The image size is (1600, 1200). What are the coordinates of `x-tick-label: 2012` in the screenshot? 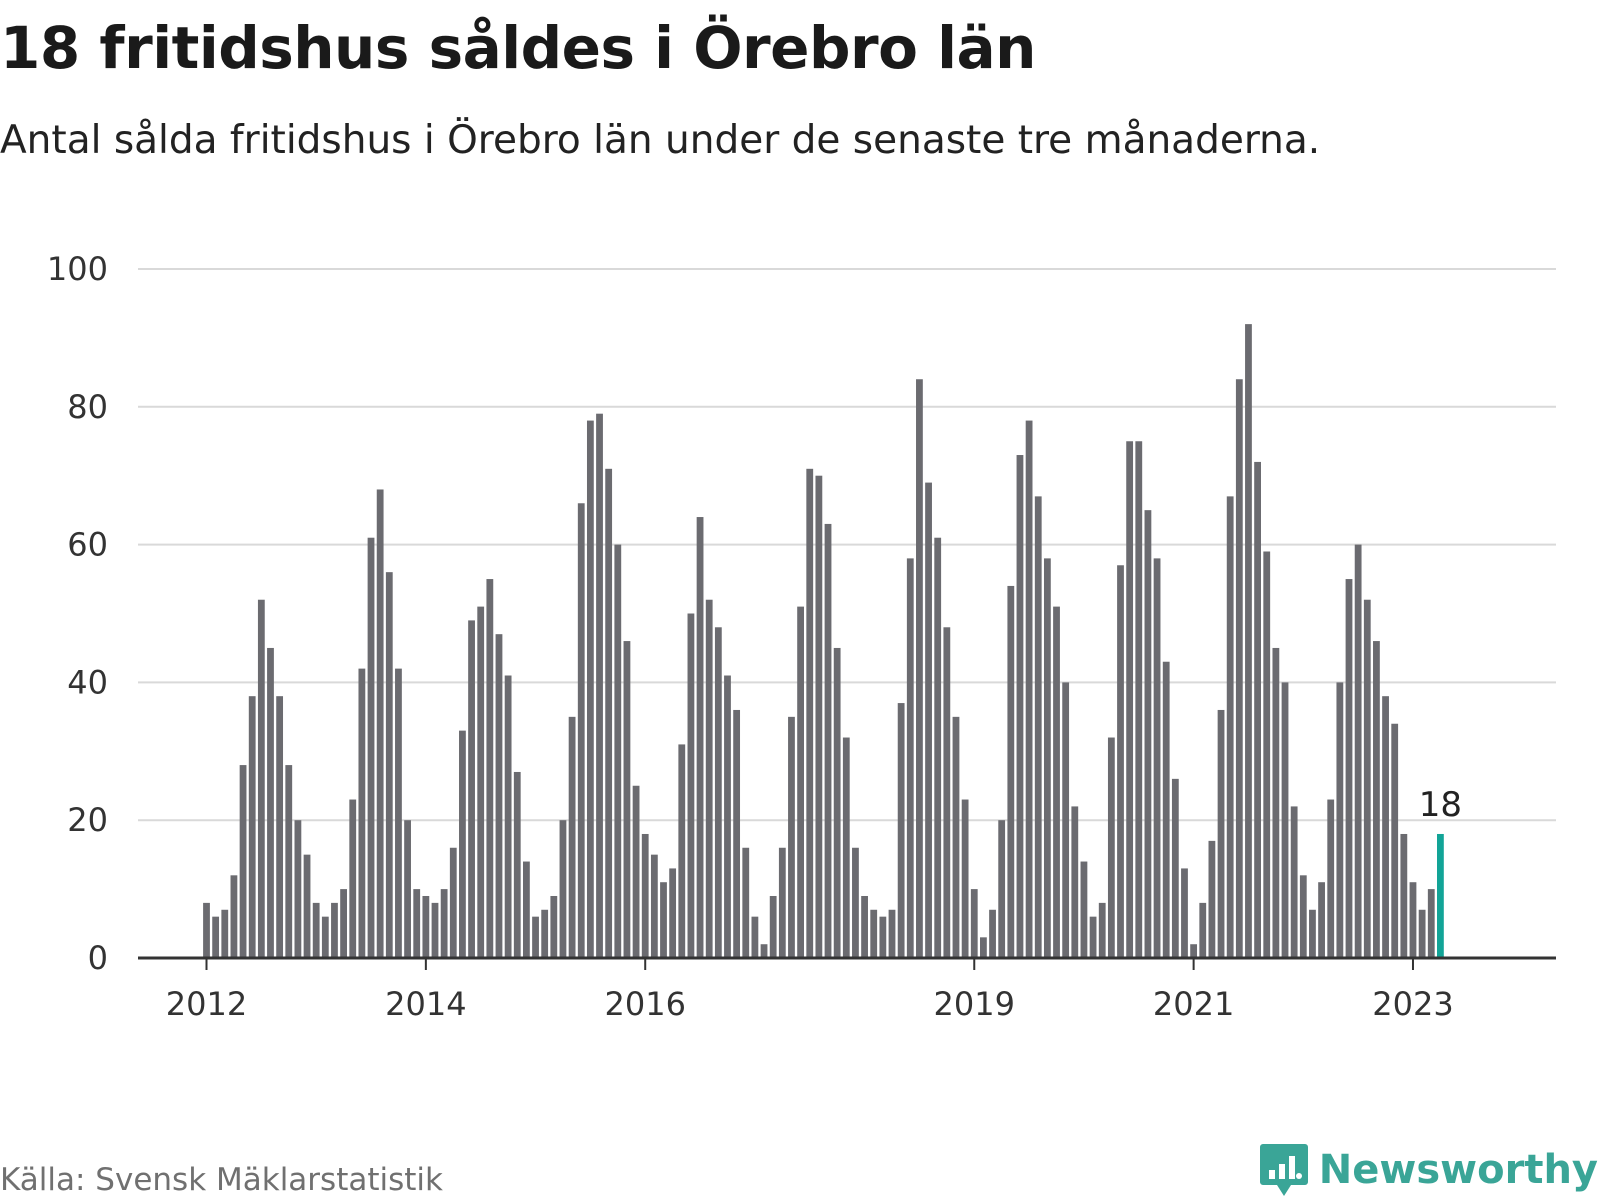 It's located at (206, 1004).